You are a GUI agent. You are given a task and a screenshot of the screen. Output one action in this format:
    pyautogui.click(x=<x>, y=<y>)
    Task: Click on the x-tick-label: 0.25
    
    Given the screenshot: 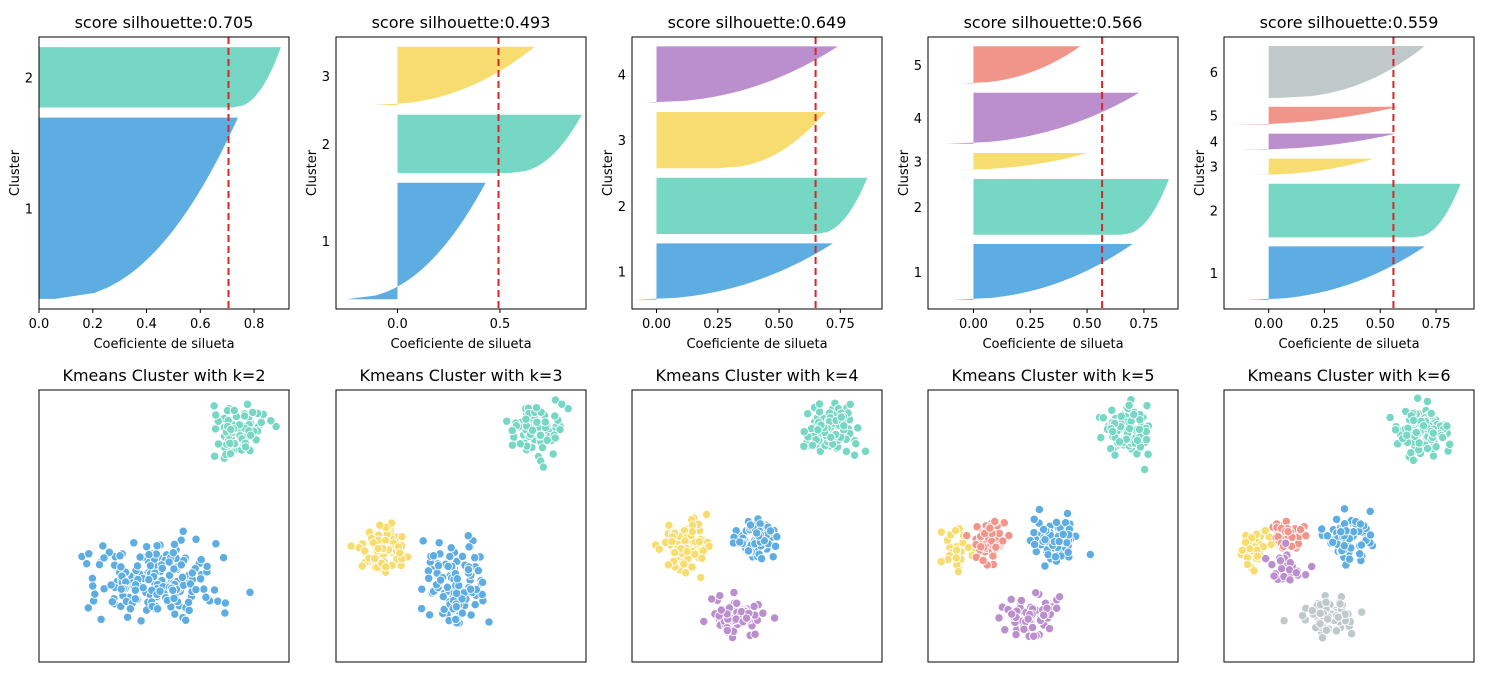 What is the action you would take?
    pyautogui.click(x=1324, y=324)
    